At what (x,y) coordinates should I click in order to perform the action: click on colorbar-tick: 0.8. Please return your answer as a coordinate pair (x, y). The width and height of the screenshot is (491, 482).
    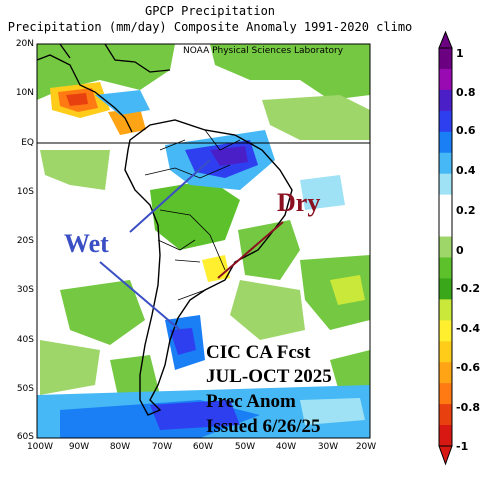
    Looking at the image, I should click on (466, 92).